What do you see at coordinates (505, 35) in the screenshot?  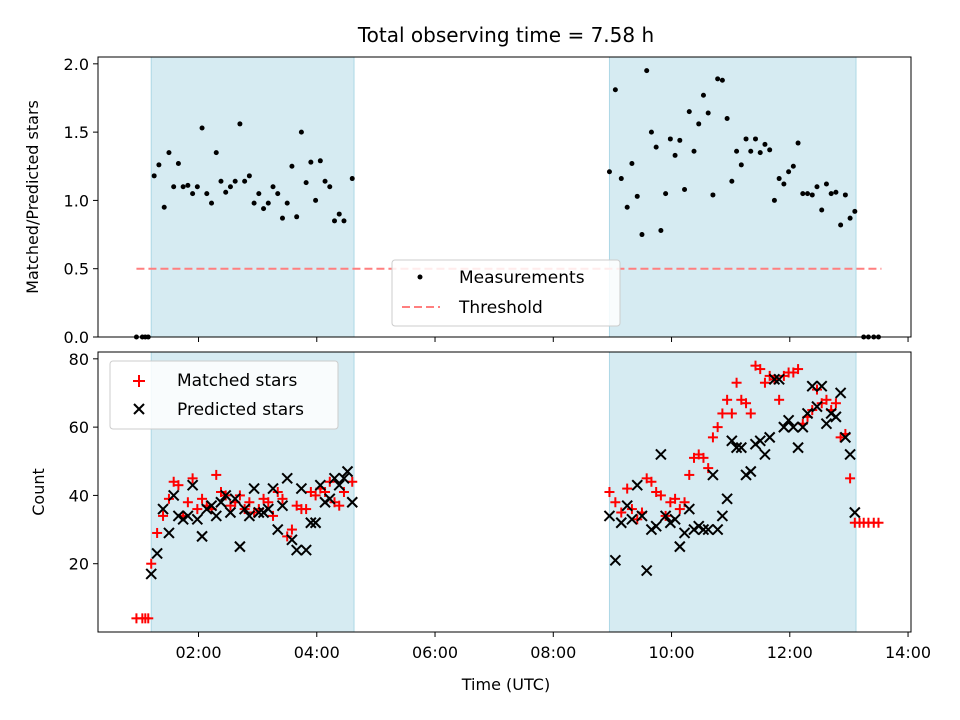 I see `chart-title: Total observing time = 7.58 h` at bounding box center [505, 35].